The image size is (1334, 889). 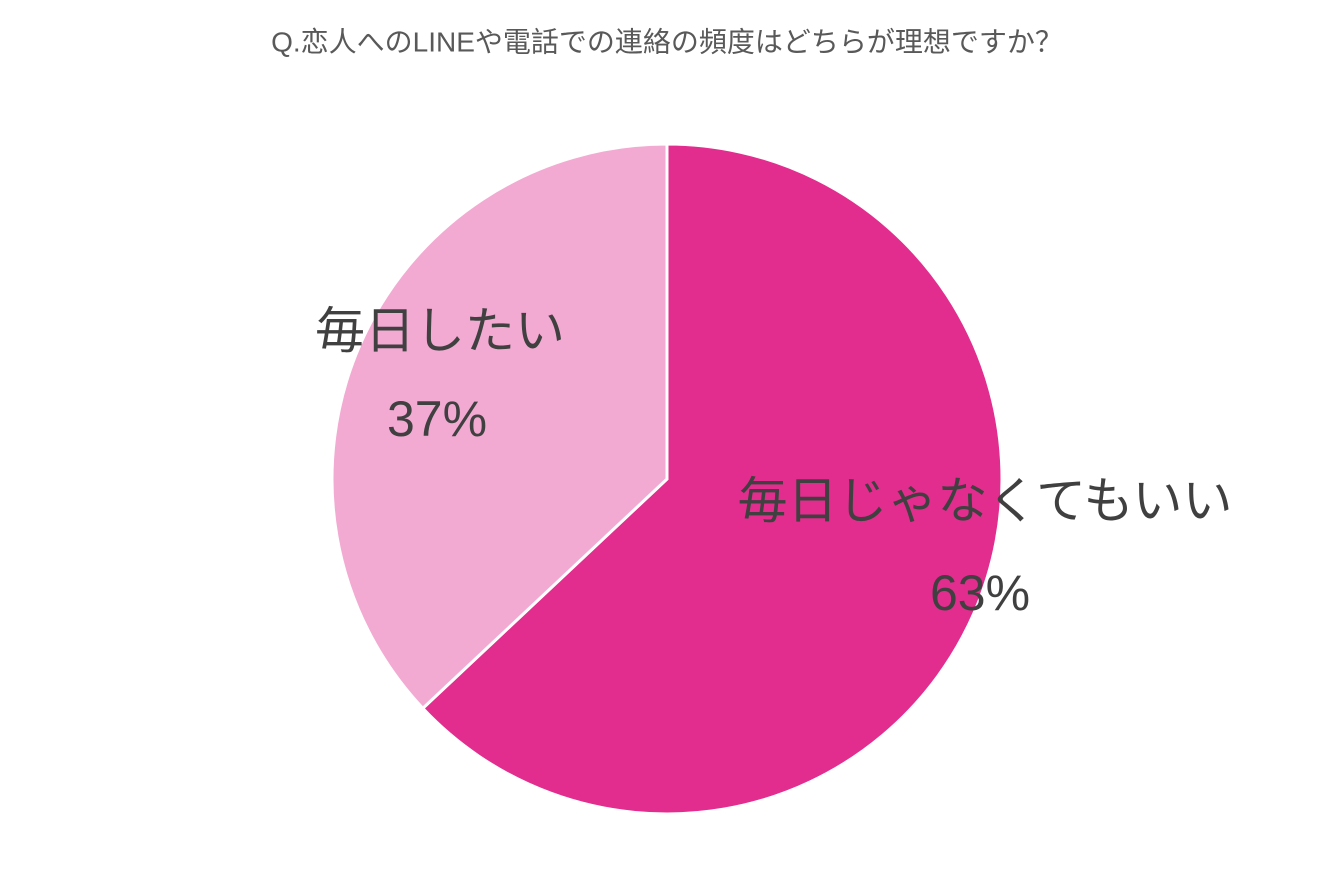 What do you see at coordinates (985, 501) in the screenshot?
I see `slice-label: 毎日じゃなくてもいい` at bounding box center [985, 501].